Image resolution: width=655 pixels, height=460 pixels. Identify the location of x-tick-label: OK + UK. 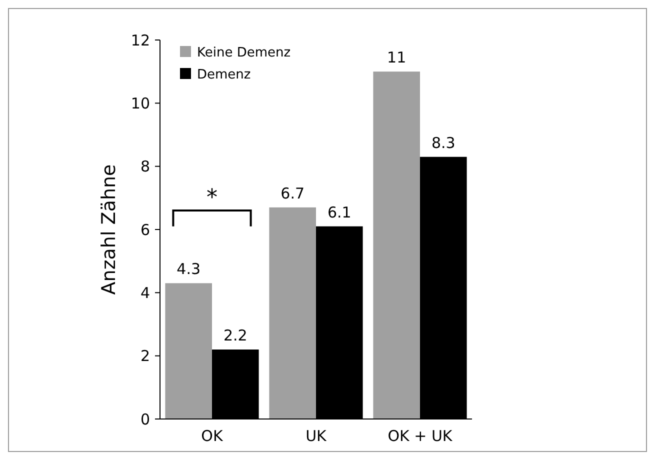
(421, 436).